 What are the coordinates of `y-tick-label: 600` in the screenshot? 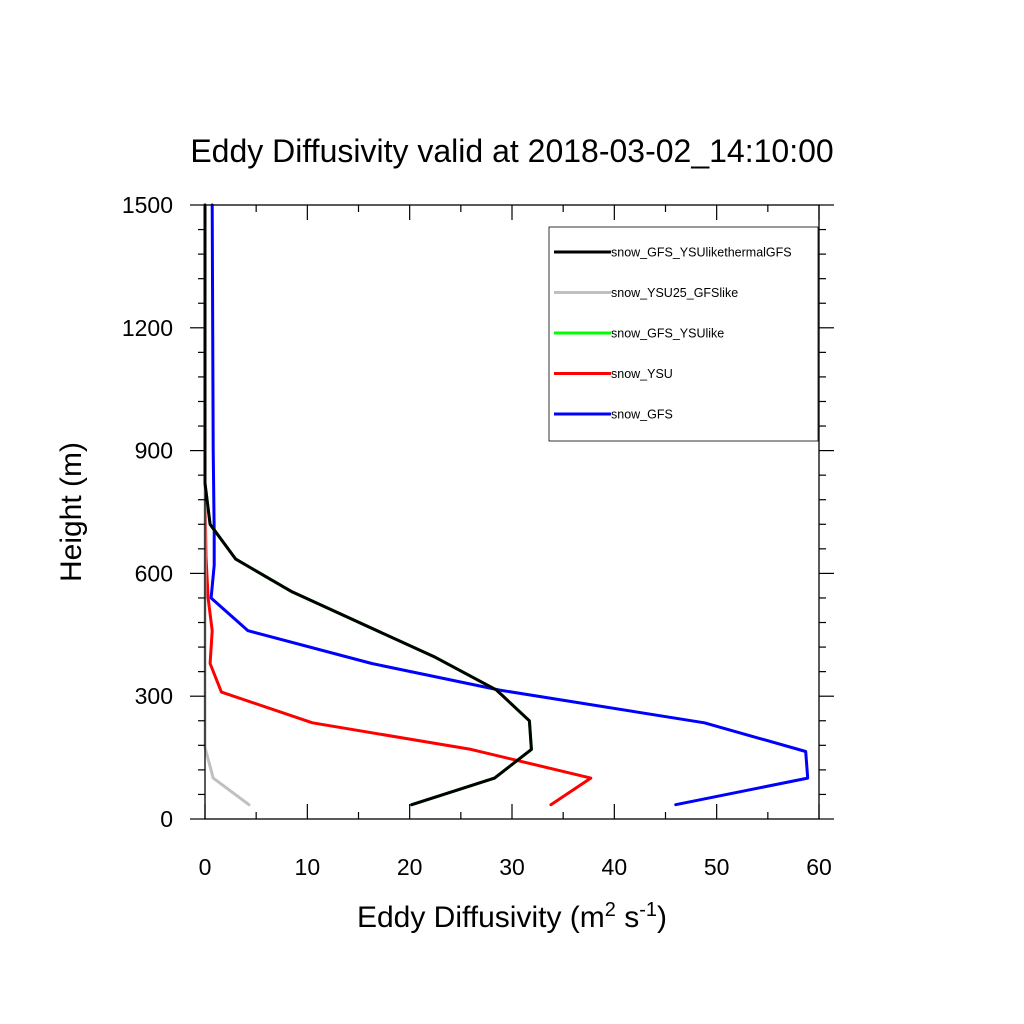 It's located at (154, 573).